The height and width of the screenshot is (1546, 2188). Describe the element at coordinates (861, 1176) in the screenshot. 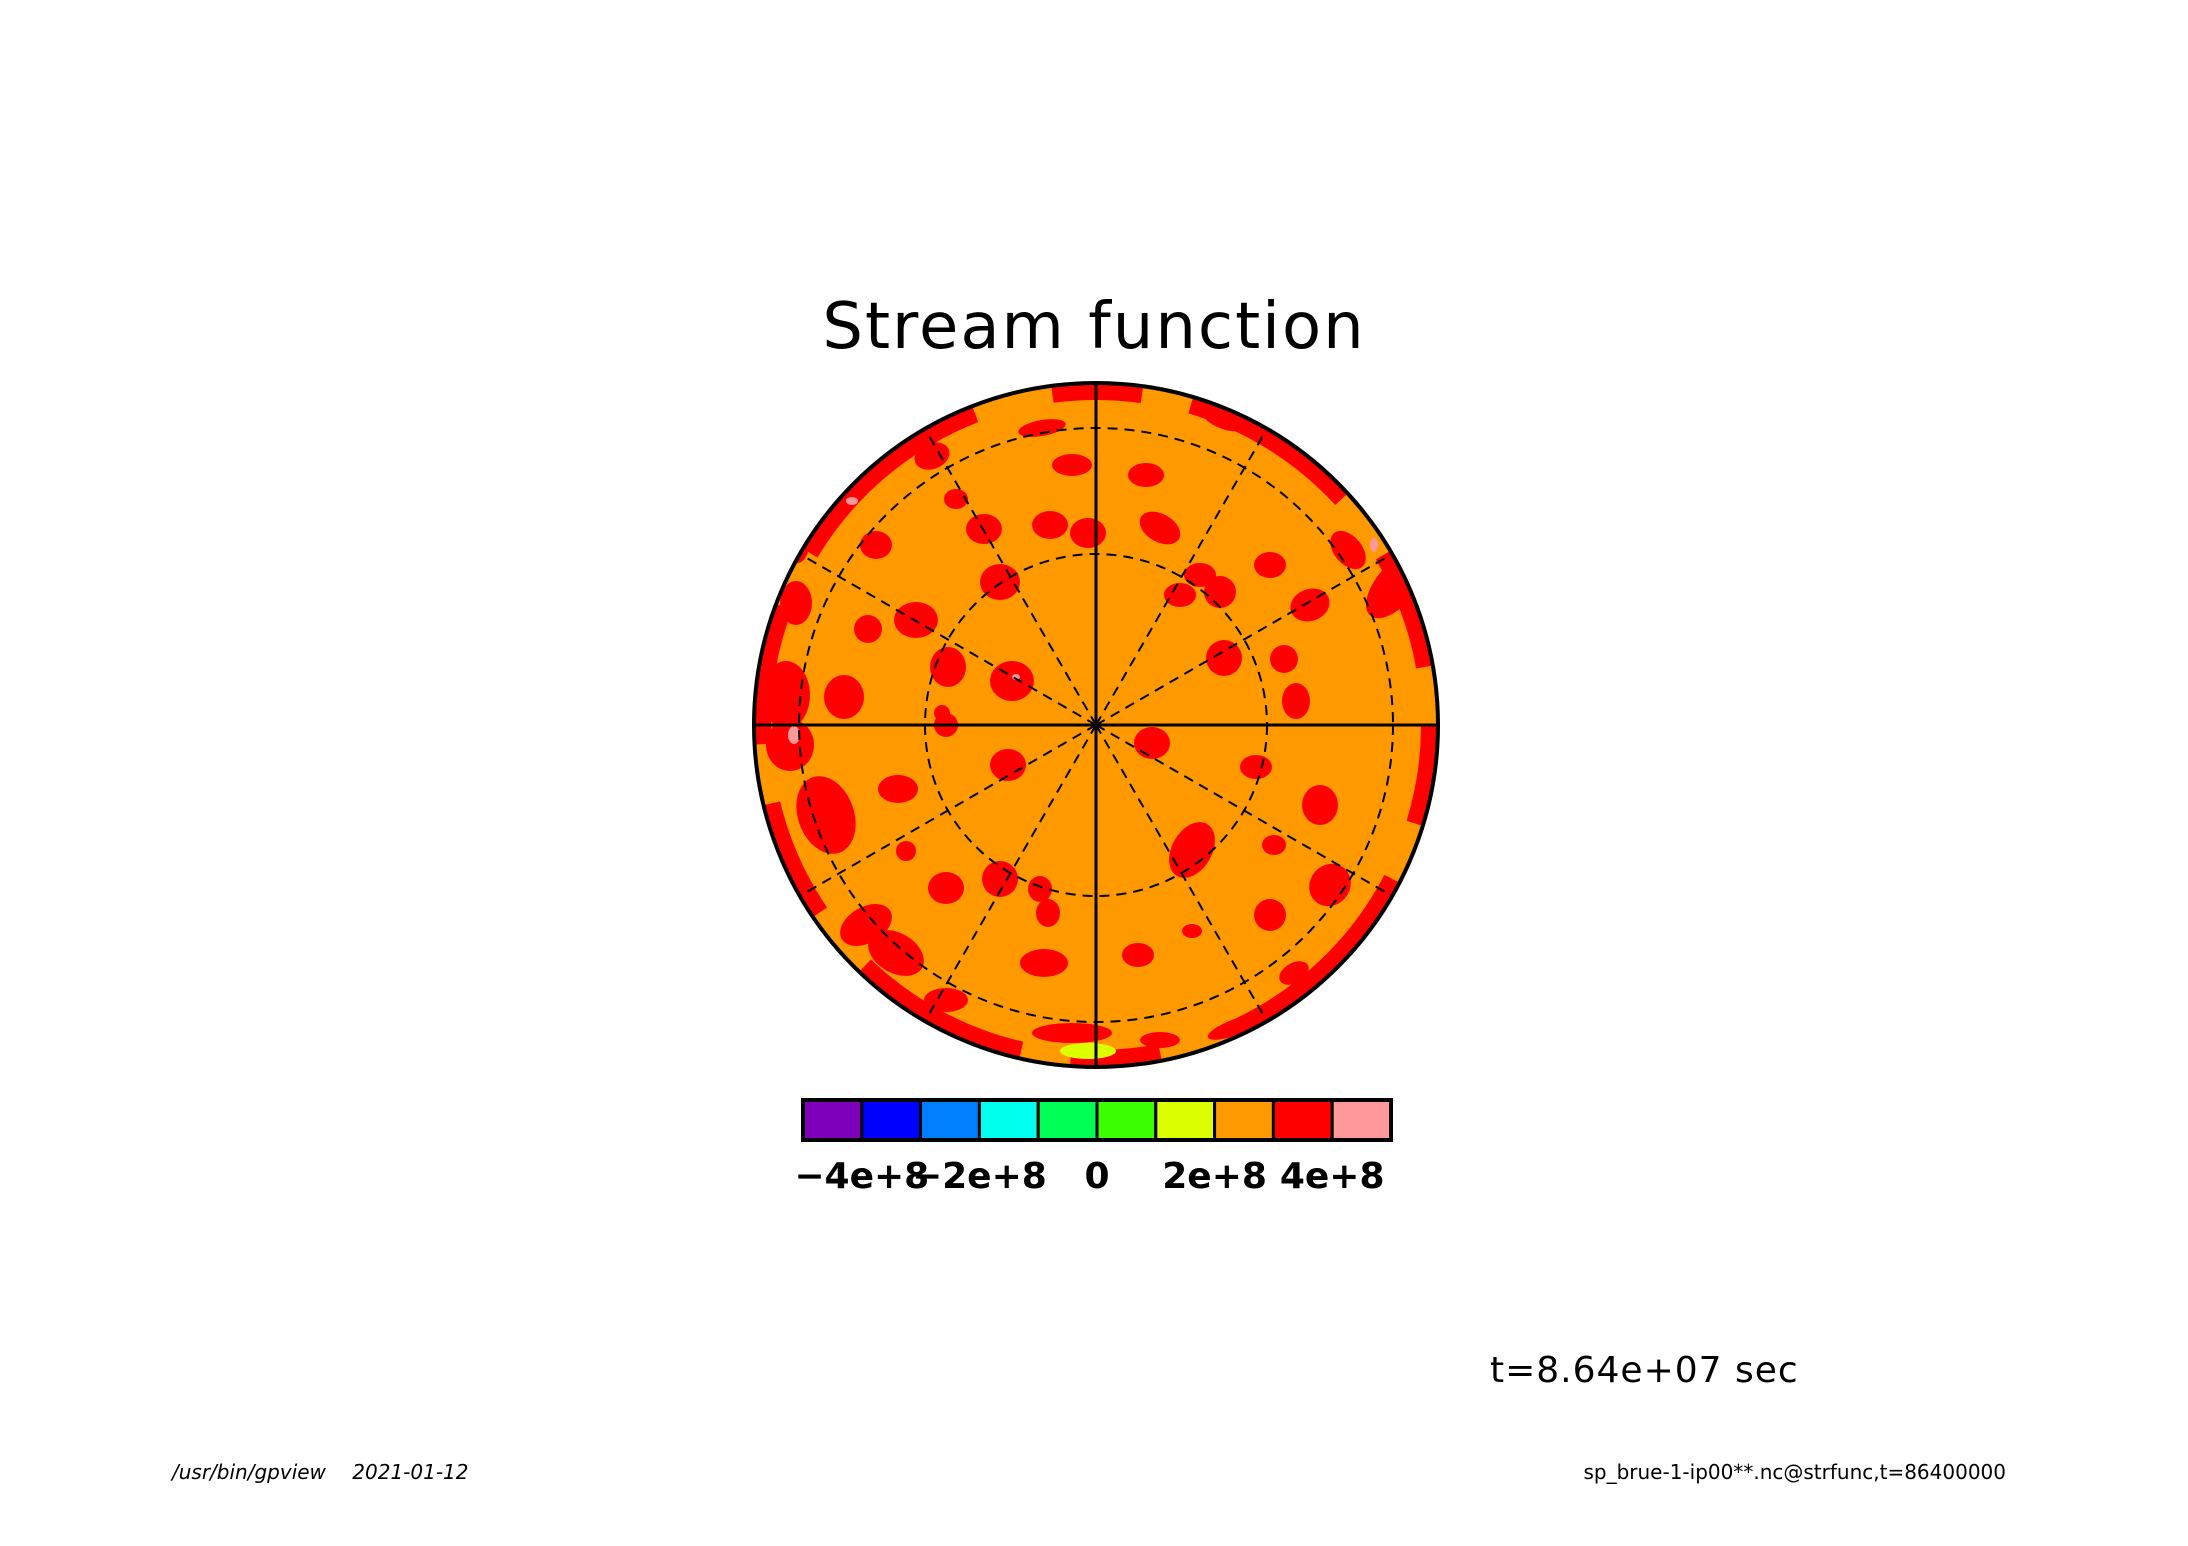

I see `colorbar-tick-label: −4e+8` at that location.